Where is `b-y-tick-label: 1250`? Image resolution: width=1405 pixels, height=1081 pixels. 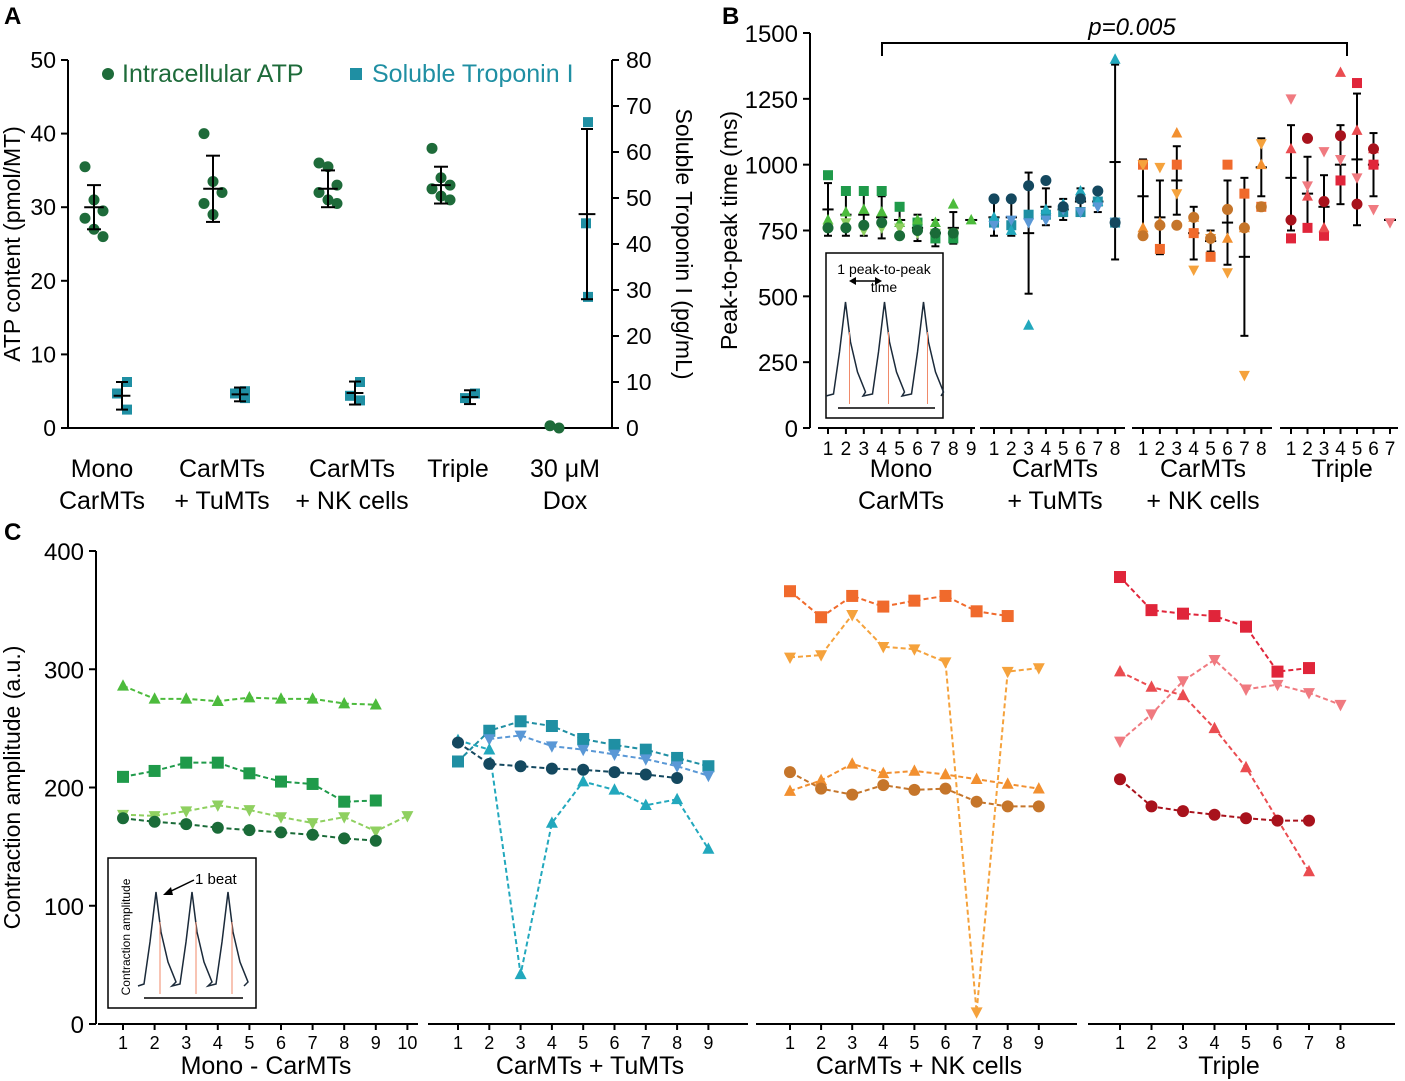 b-y-tick-label: 1250 is located at coordinates (771, 100).